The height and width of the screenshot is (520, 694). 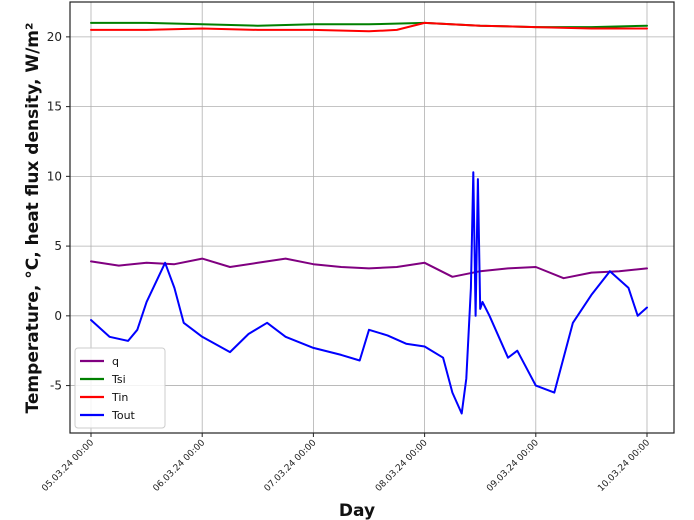 I want to click on legend-label-q: q, so click(x=115, y=361).